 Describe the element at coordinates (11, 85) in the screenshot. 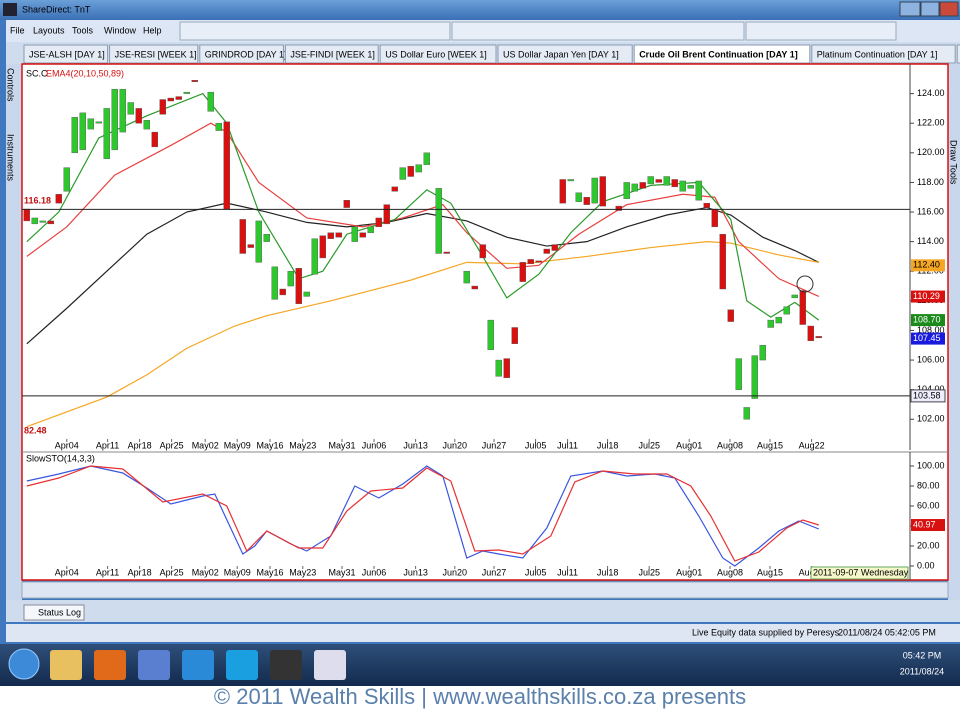

I see `side-tab: Controls` at that location.